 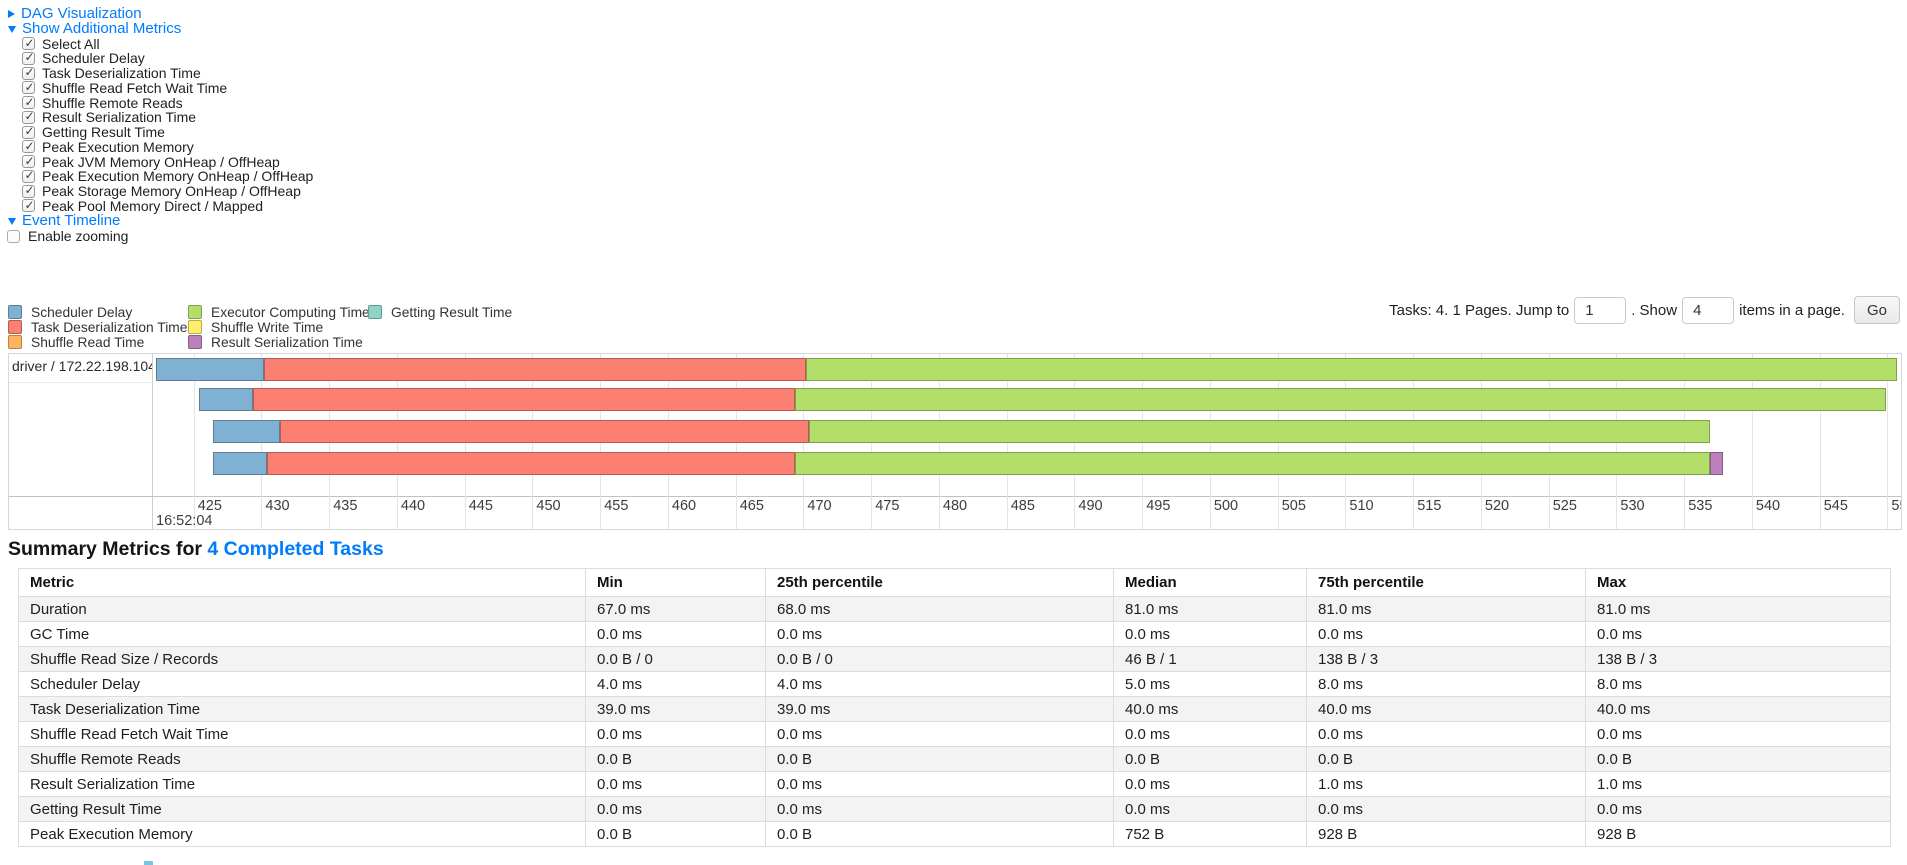 What do you see at coordinates (1600, 310) in the screenshot?
I see `jump-to-page-input` at bounding box center [1600, 310].